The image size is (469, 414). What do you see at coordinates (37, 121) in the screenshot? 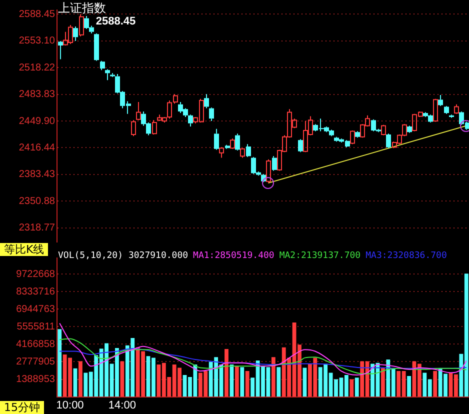
I see `y-tick-label: 2449.90` at bounding box center [37, 121].